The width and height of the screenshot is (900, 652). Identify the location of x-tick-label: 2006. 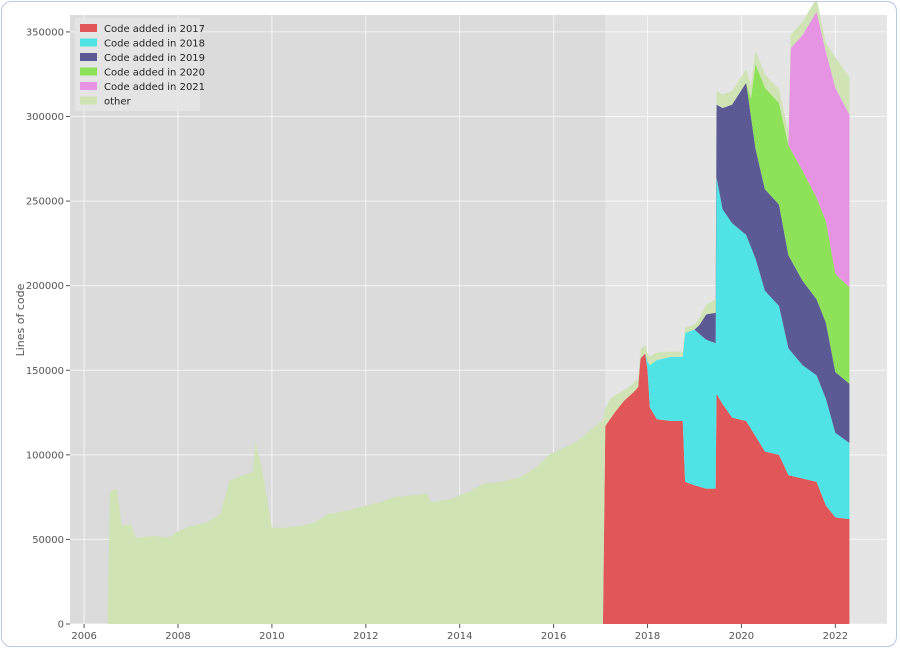
(83, 636).